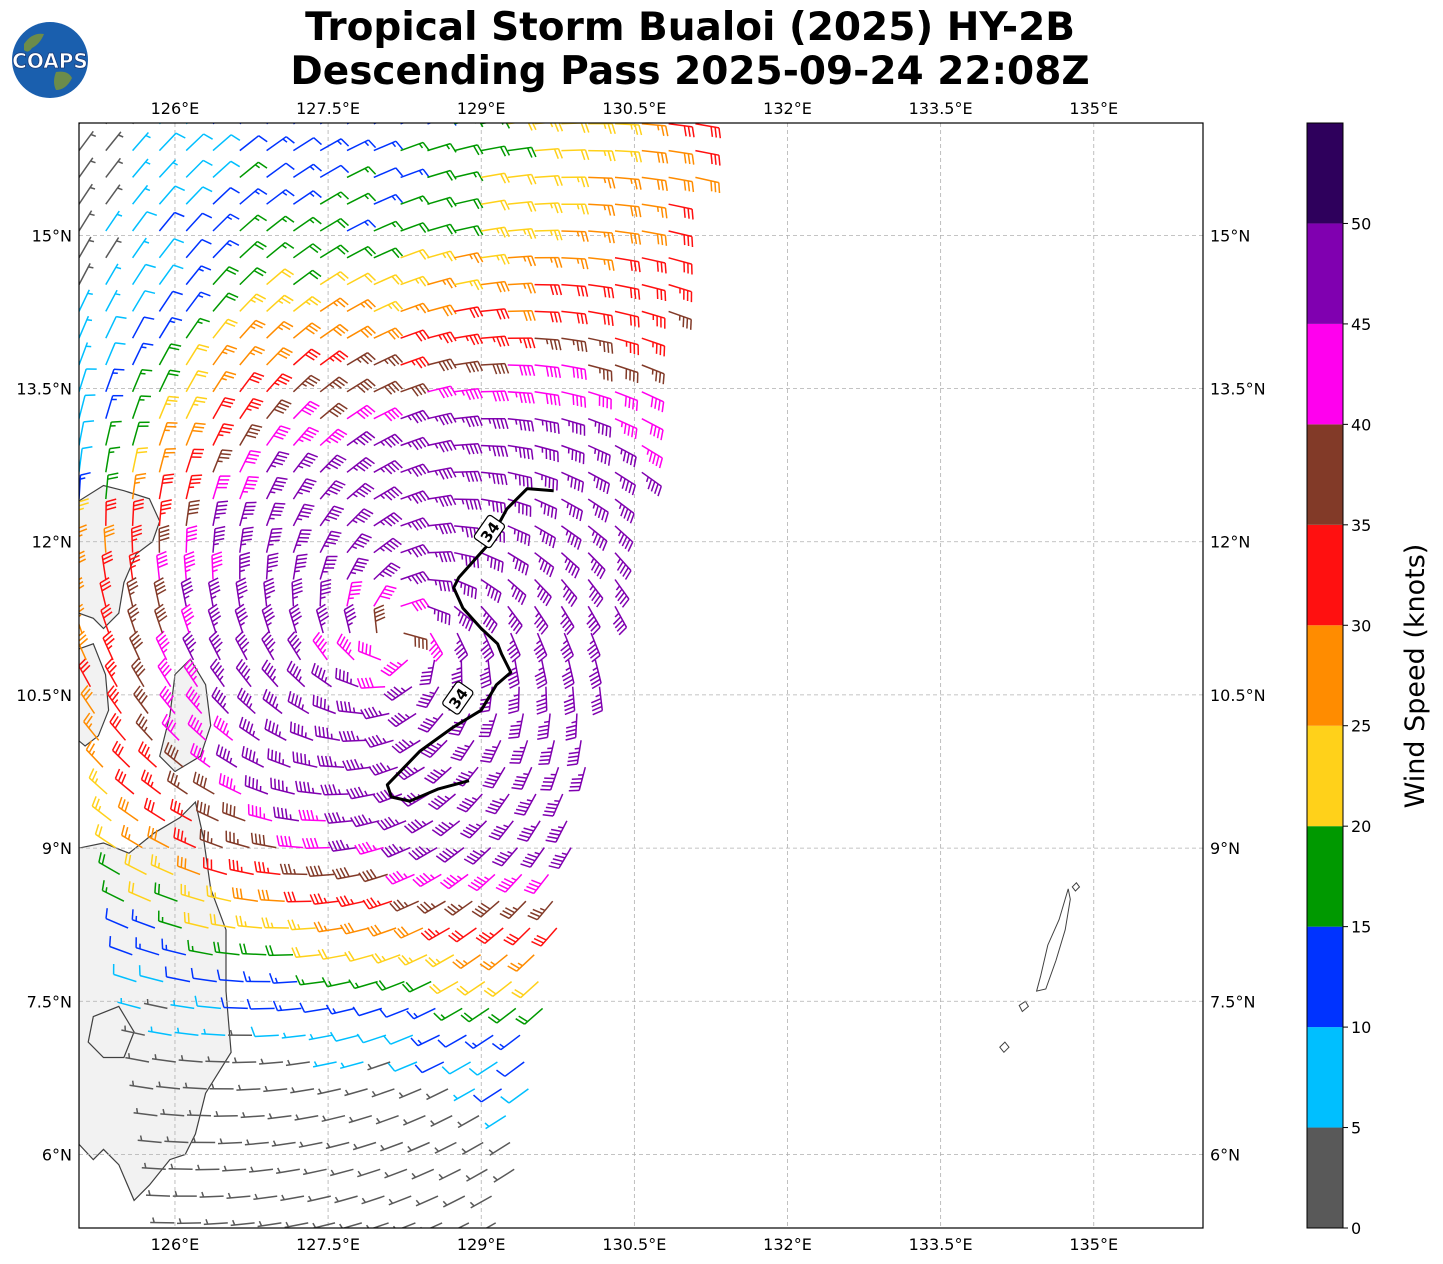 This screenshot has height=1264, width=1443. Describe the element at coordinates (1361, 927) in the screenshot. I see `colorbar-tick-label: 15` at that location.